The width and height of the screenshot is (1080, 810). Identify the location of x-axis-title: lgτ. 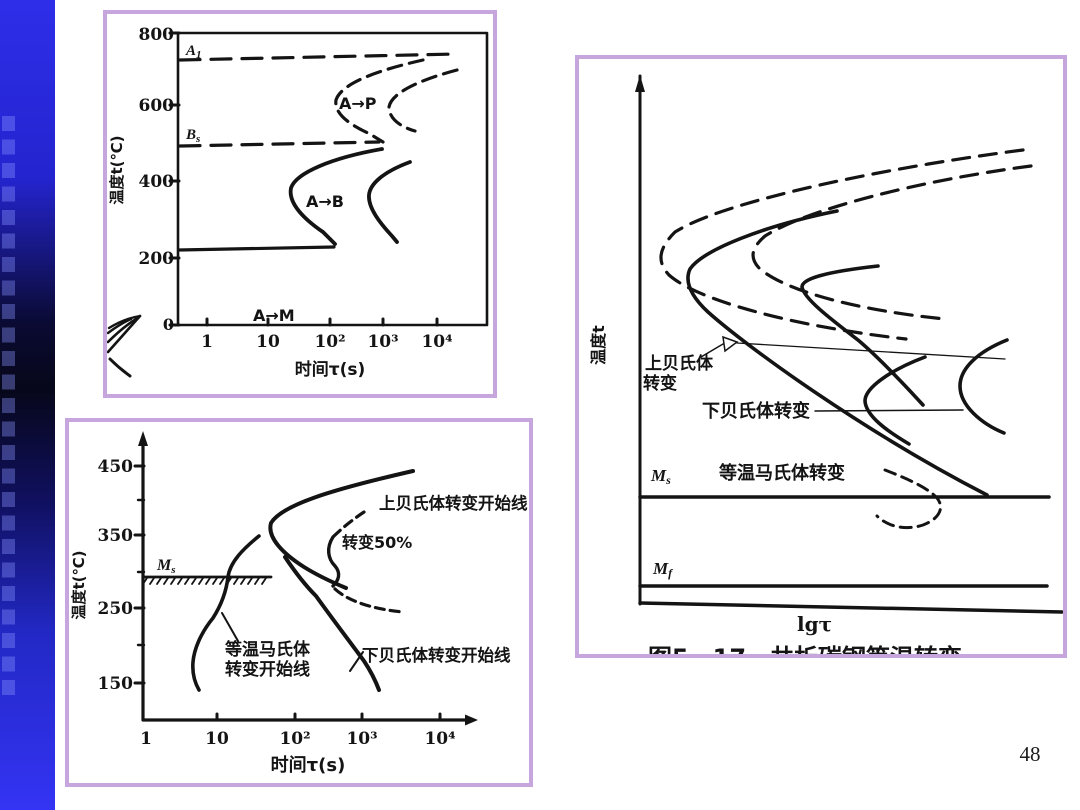
(814, 624).